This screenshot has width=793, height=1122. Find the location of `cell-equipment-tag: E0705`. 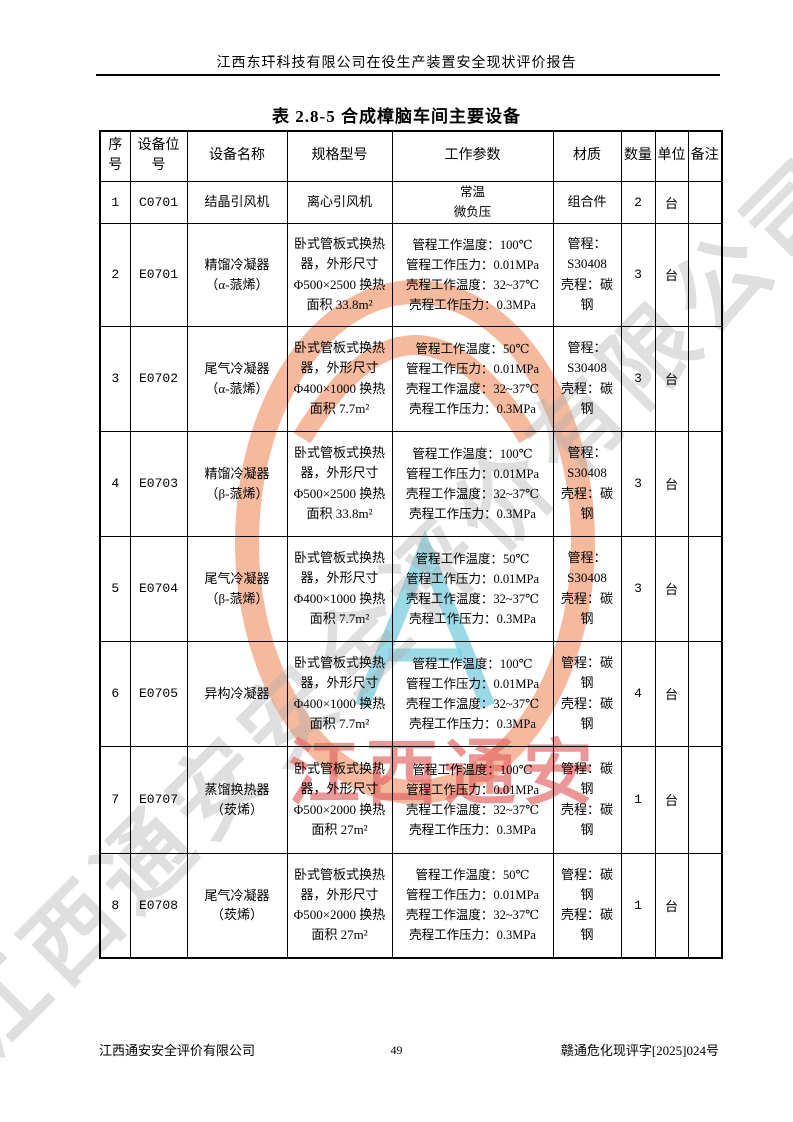

cell-equipment-tag: E0705 is located at coordinates (158, 693).